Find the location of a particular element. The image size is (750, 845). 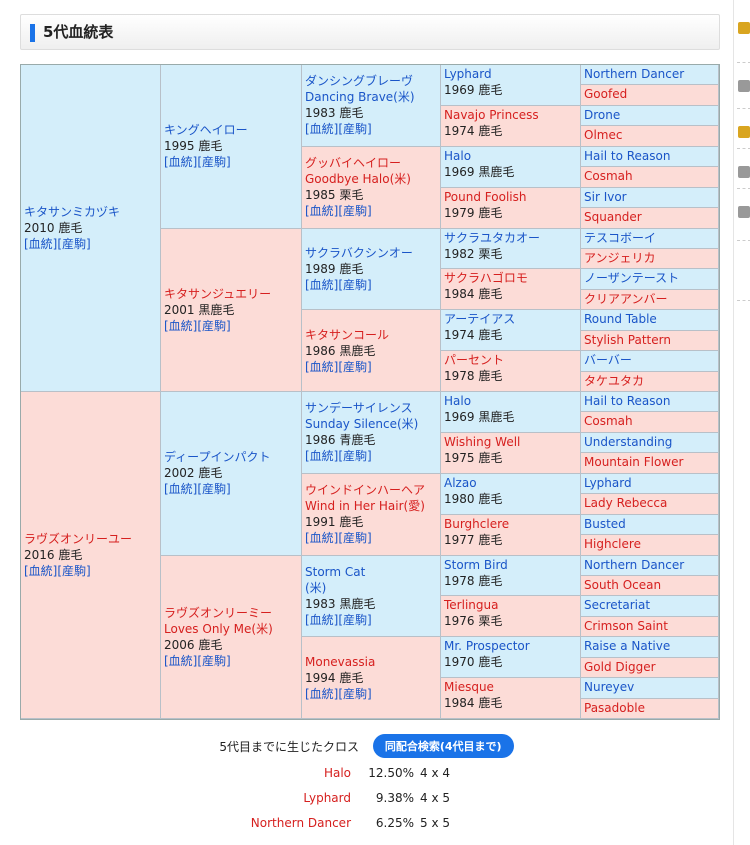

horse-name-link: Terlingua is located at coordinates (471, 605).